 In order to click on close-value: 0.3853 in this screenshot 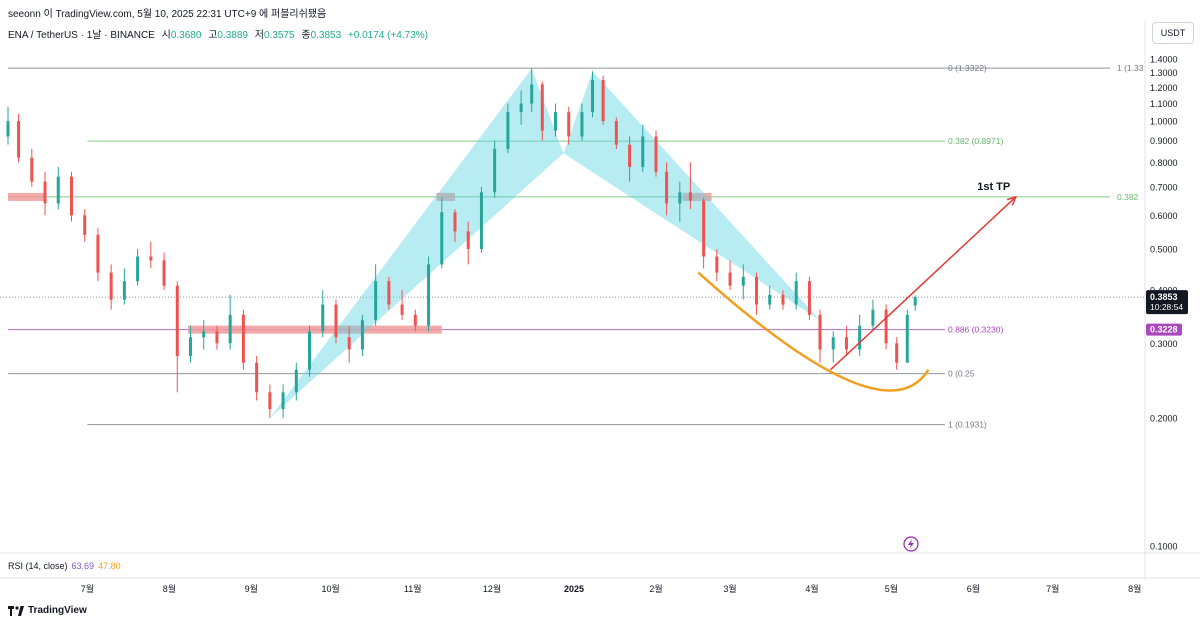, I will do `click(326, 35)`.